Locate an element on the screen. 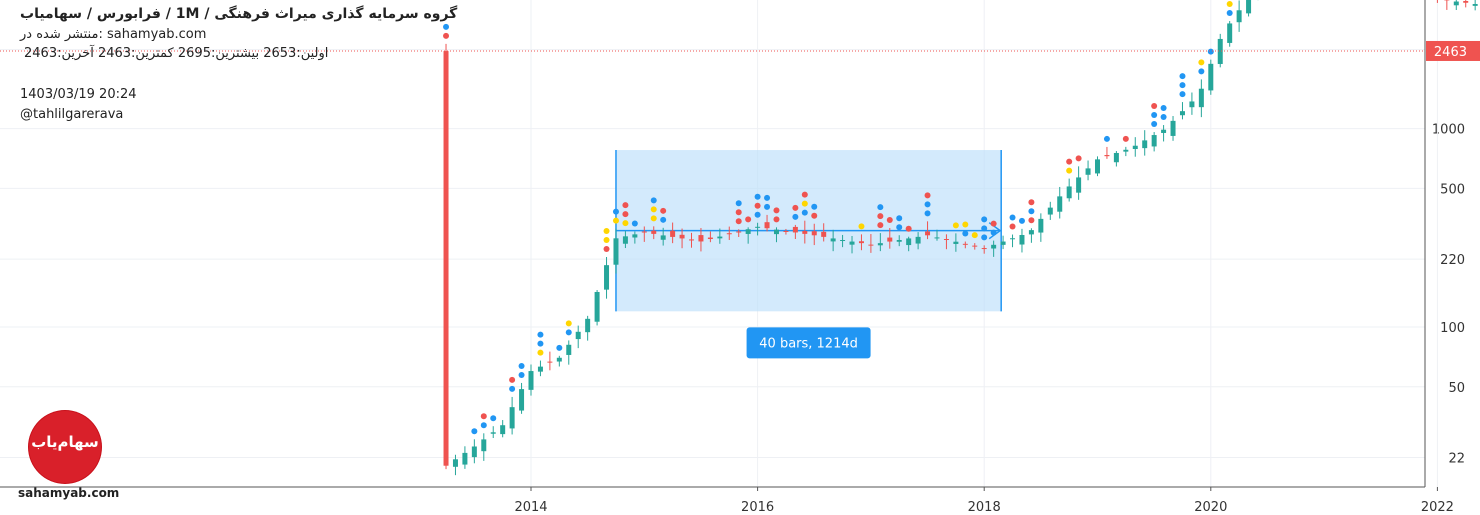  x-tick-label: 2020 is located at coordinates (1210, 507).